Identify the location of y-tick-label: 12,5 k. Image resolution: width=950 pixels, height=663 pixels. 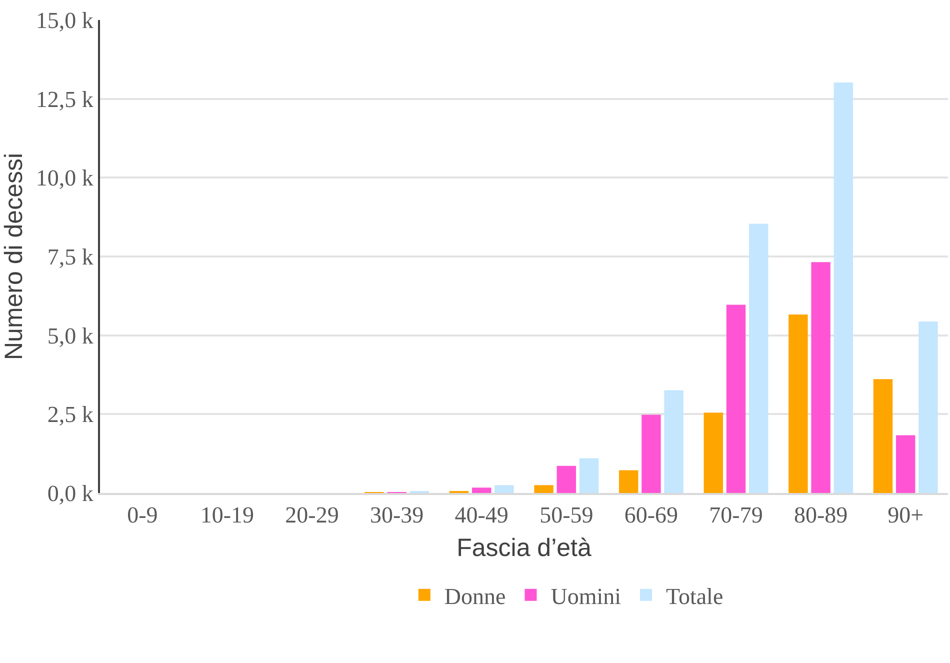
(65, 99).